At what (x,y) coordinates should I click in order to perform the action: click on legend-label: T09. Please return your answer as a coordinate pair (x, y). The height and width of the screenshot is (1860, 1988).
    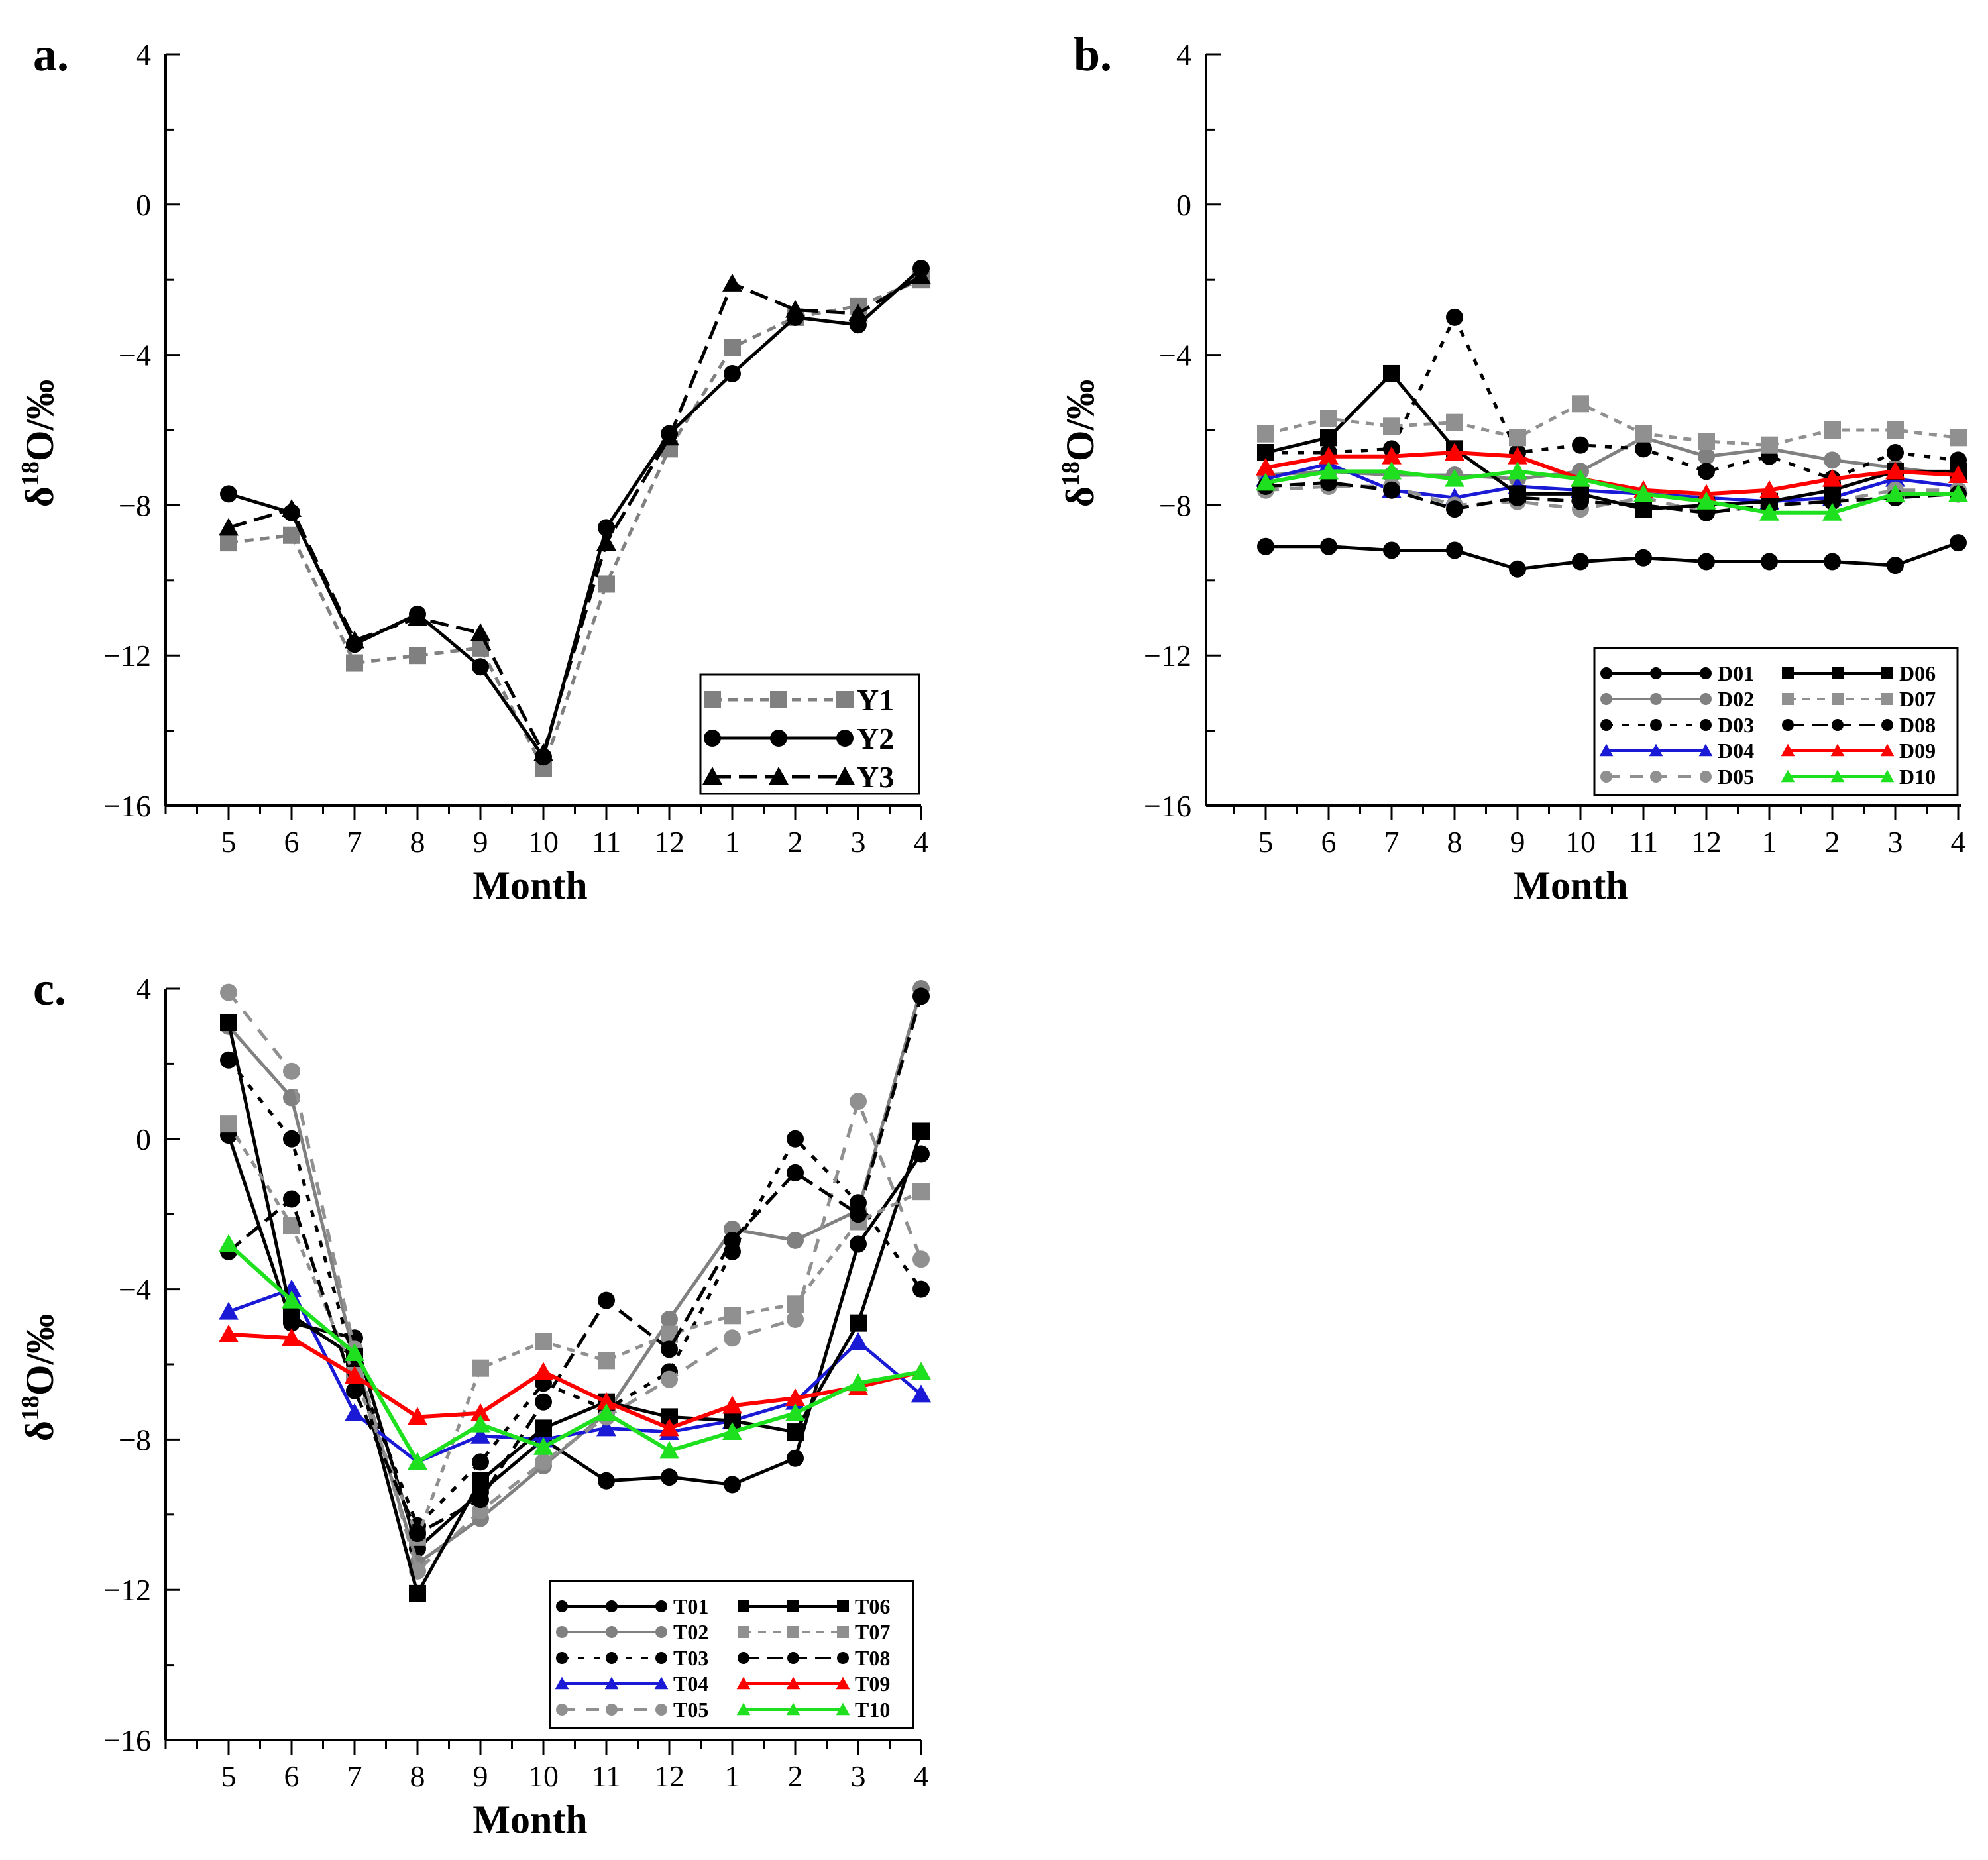
    Looking at the image, I should click on (872, 1684).